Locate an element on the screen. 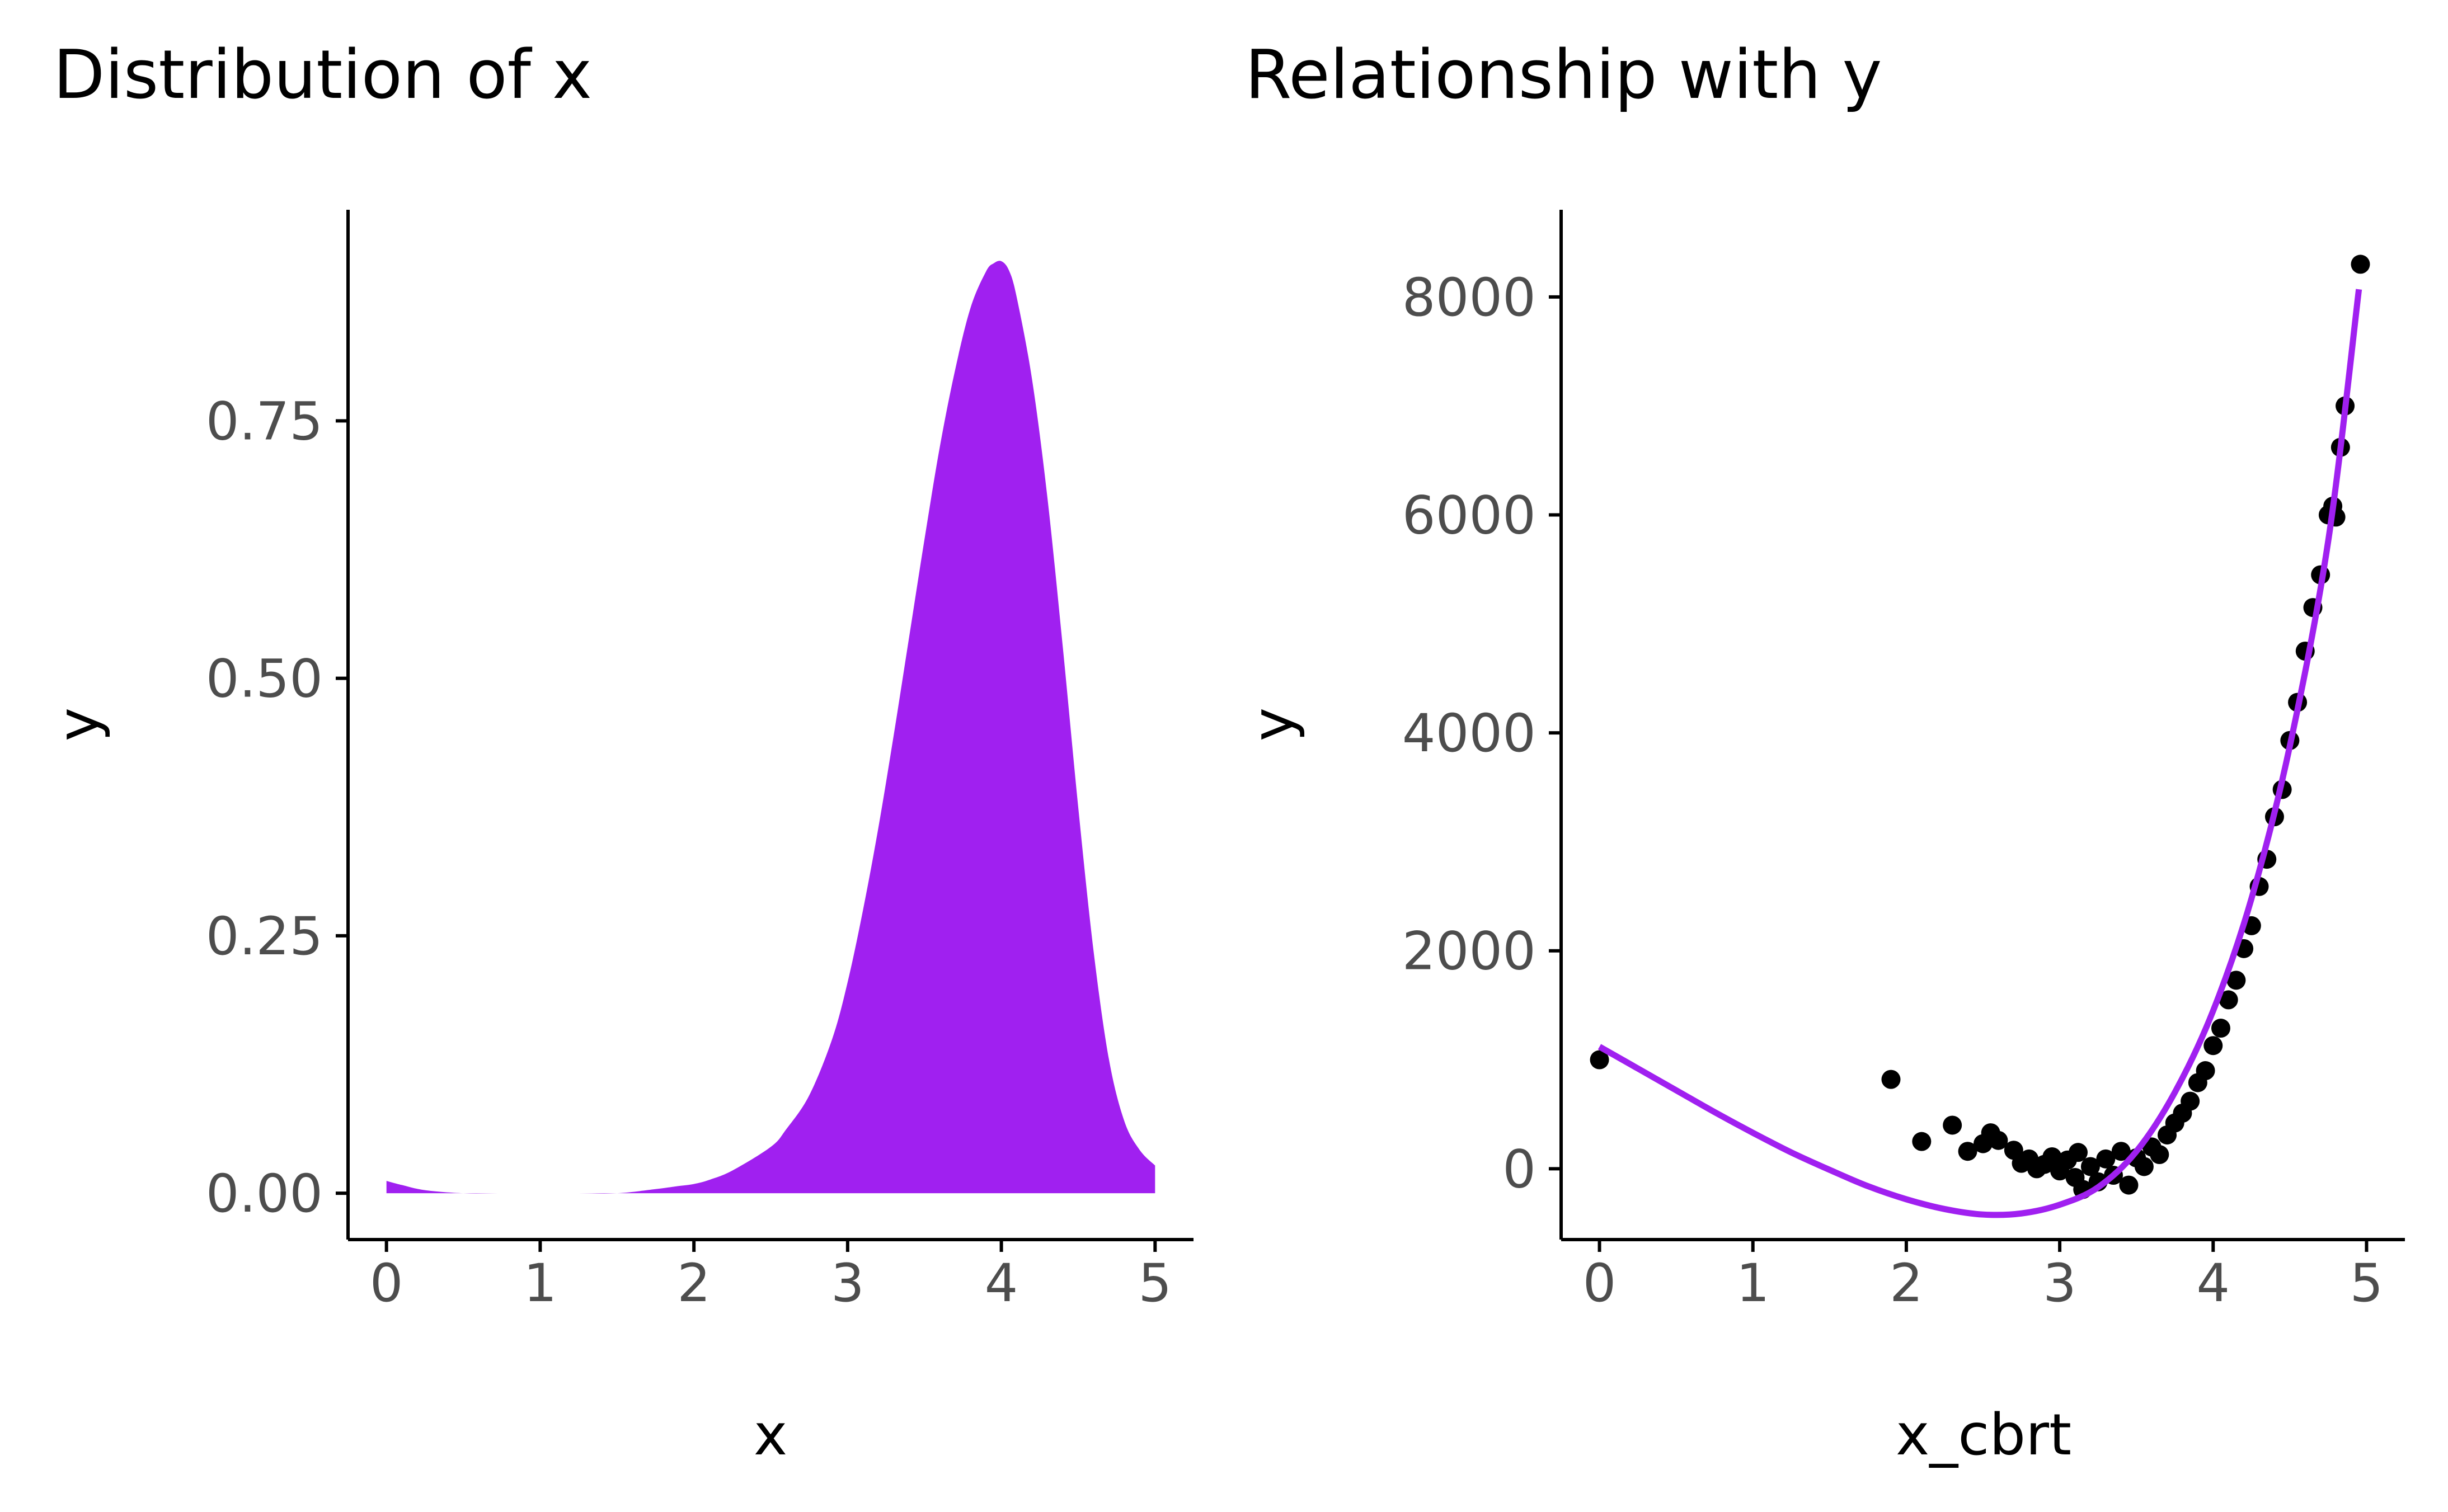 Image resolution: width=2448 pixels, height=1512 pixels. scatter-y-tick-label: 4000 is located at coordinates (1469, 734).